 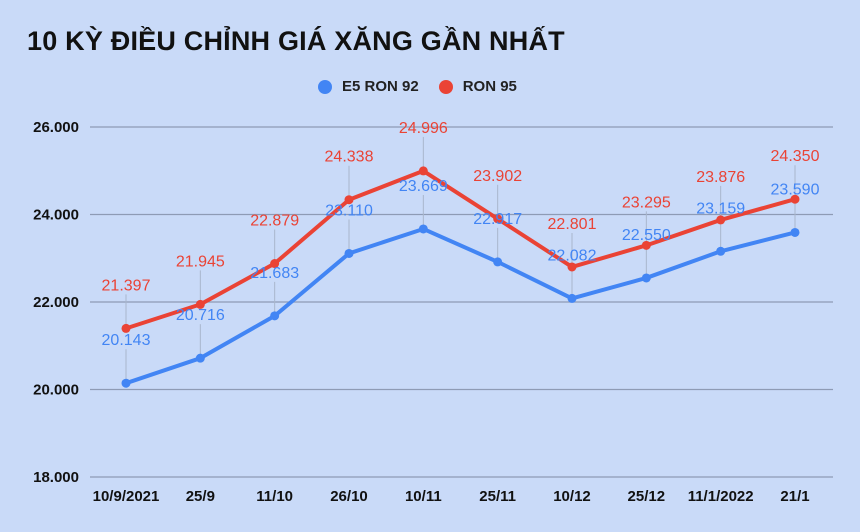 What do you see at coordinates (349, 496) in the screenshot?
I see `x-tick-label: 26/10` at bounding box center [349, 496].